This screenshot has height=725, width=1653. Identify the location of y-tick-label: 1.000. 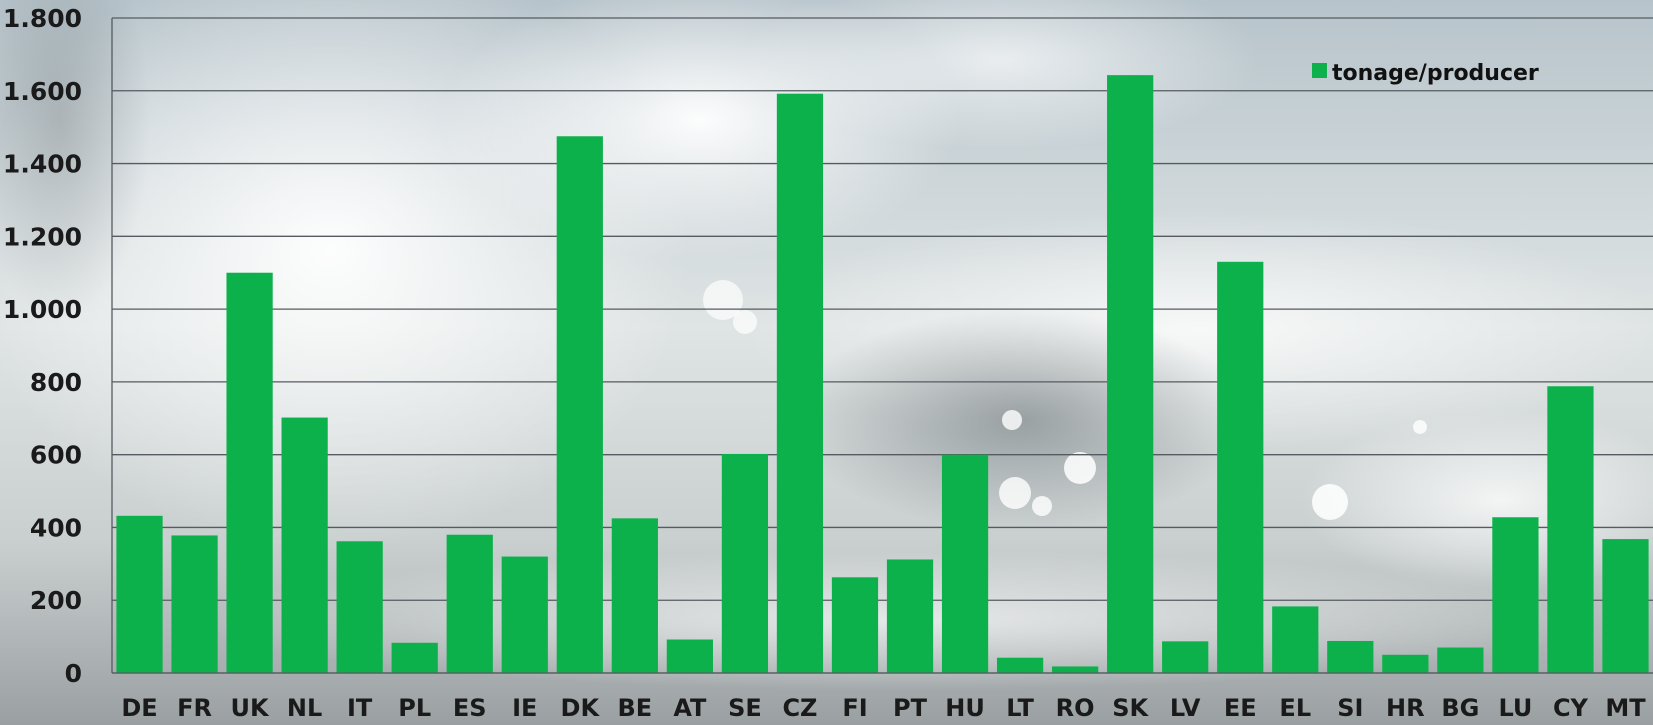
(42, 309).